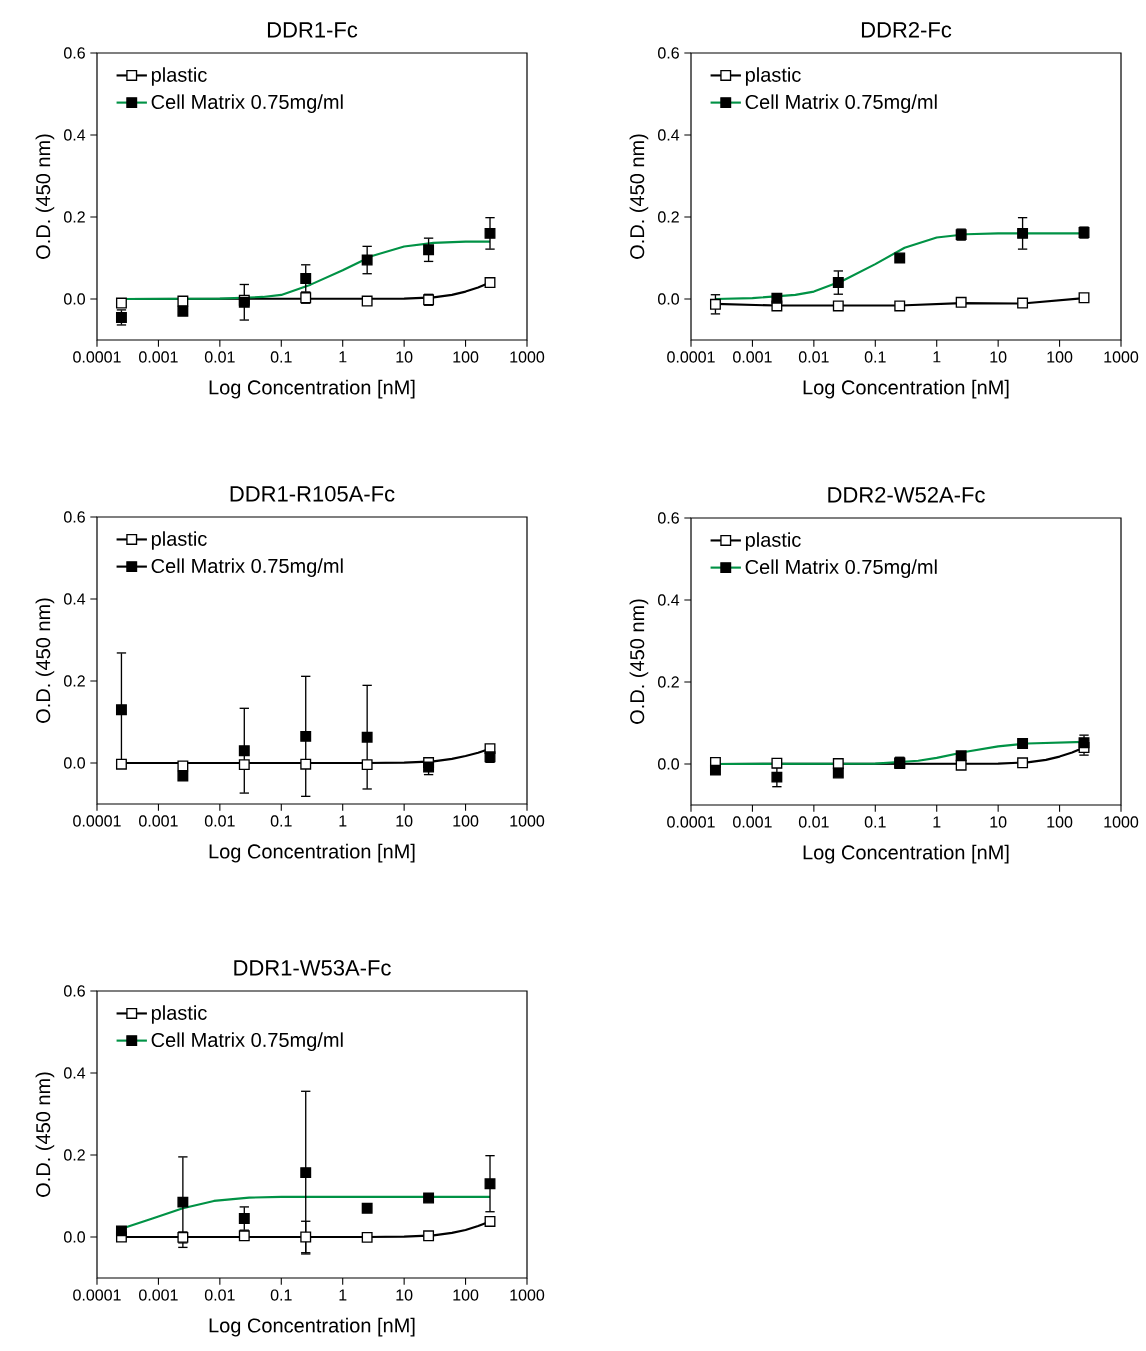 Image resolution: width=1146 pixels, height=1351 pixels. Describe the element at coordinates (312, 494) in the screenshot. I see `chart-title: DDR1-R105A-Fc` at that location.